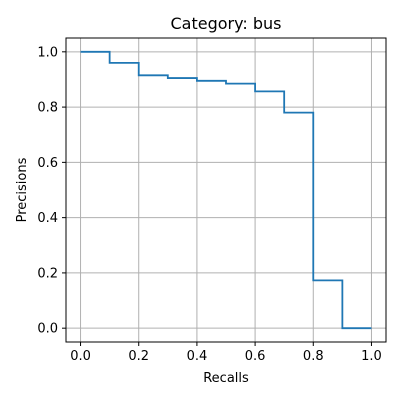  What do you see at coordinates (22, 189) in the screenshot?
I see `y-axis-label: Precisions` at bounding box center [22, 189].